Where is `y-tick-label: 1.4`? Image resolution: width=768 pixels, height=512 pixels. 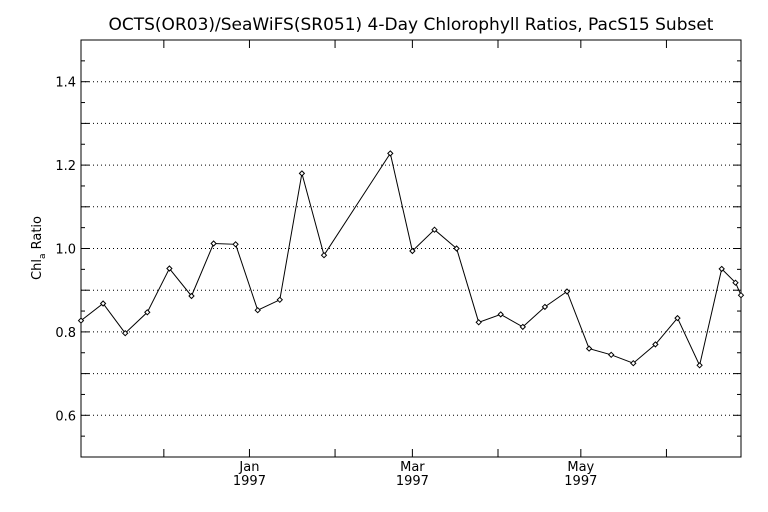 y-tick-label: 1.4 is located at coordinates (65, 83).